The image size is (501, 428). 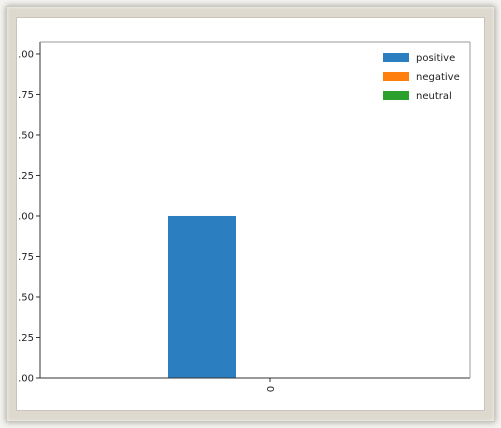 I want to click on x-tick-label: 0, so click(x=269, y=389).